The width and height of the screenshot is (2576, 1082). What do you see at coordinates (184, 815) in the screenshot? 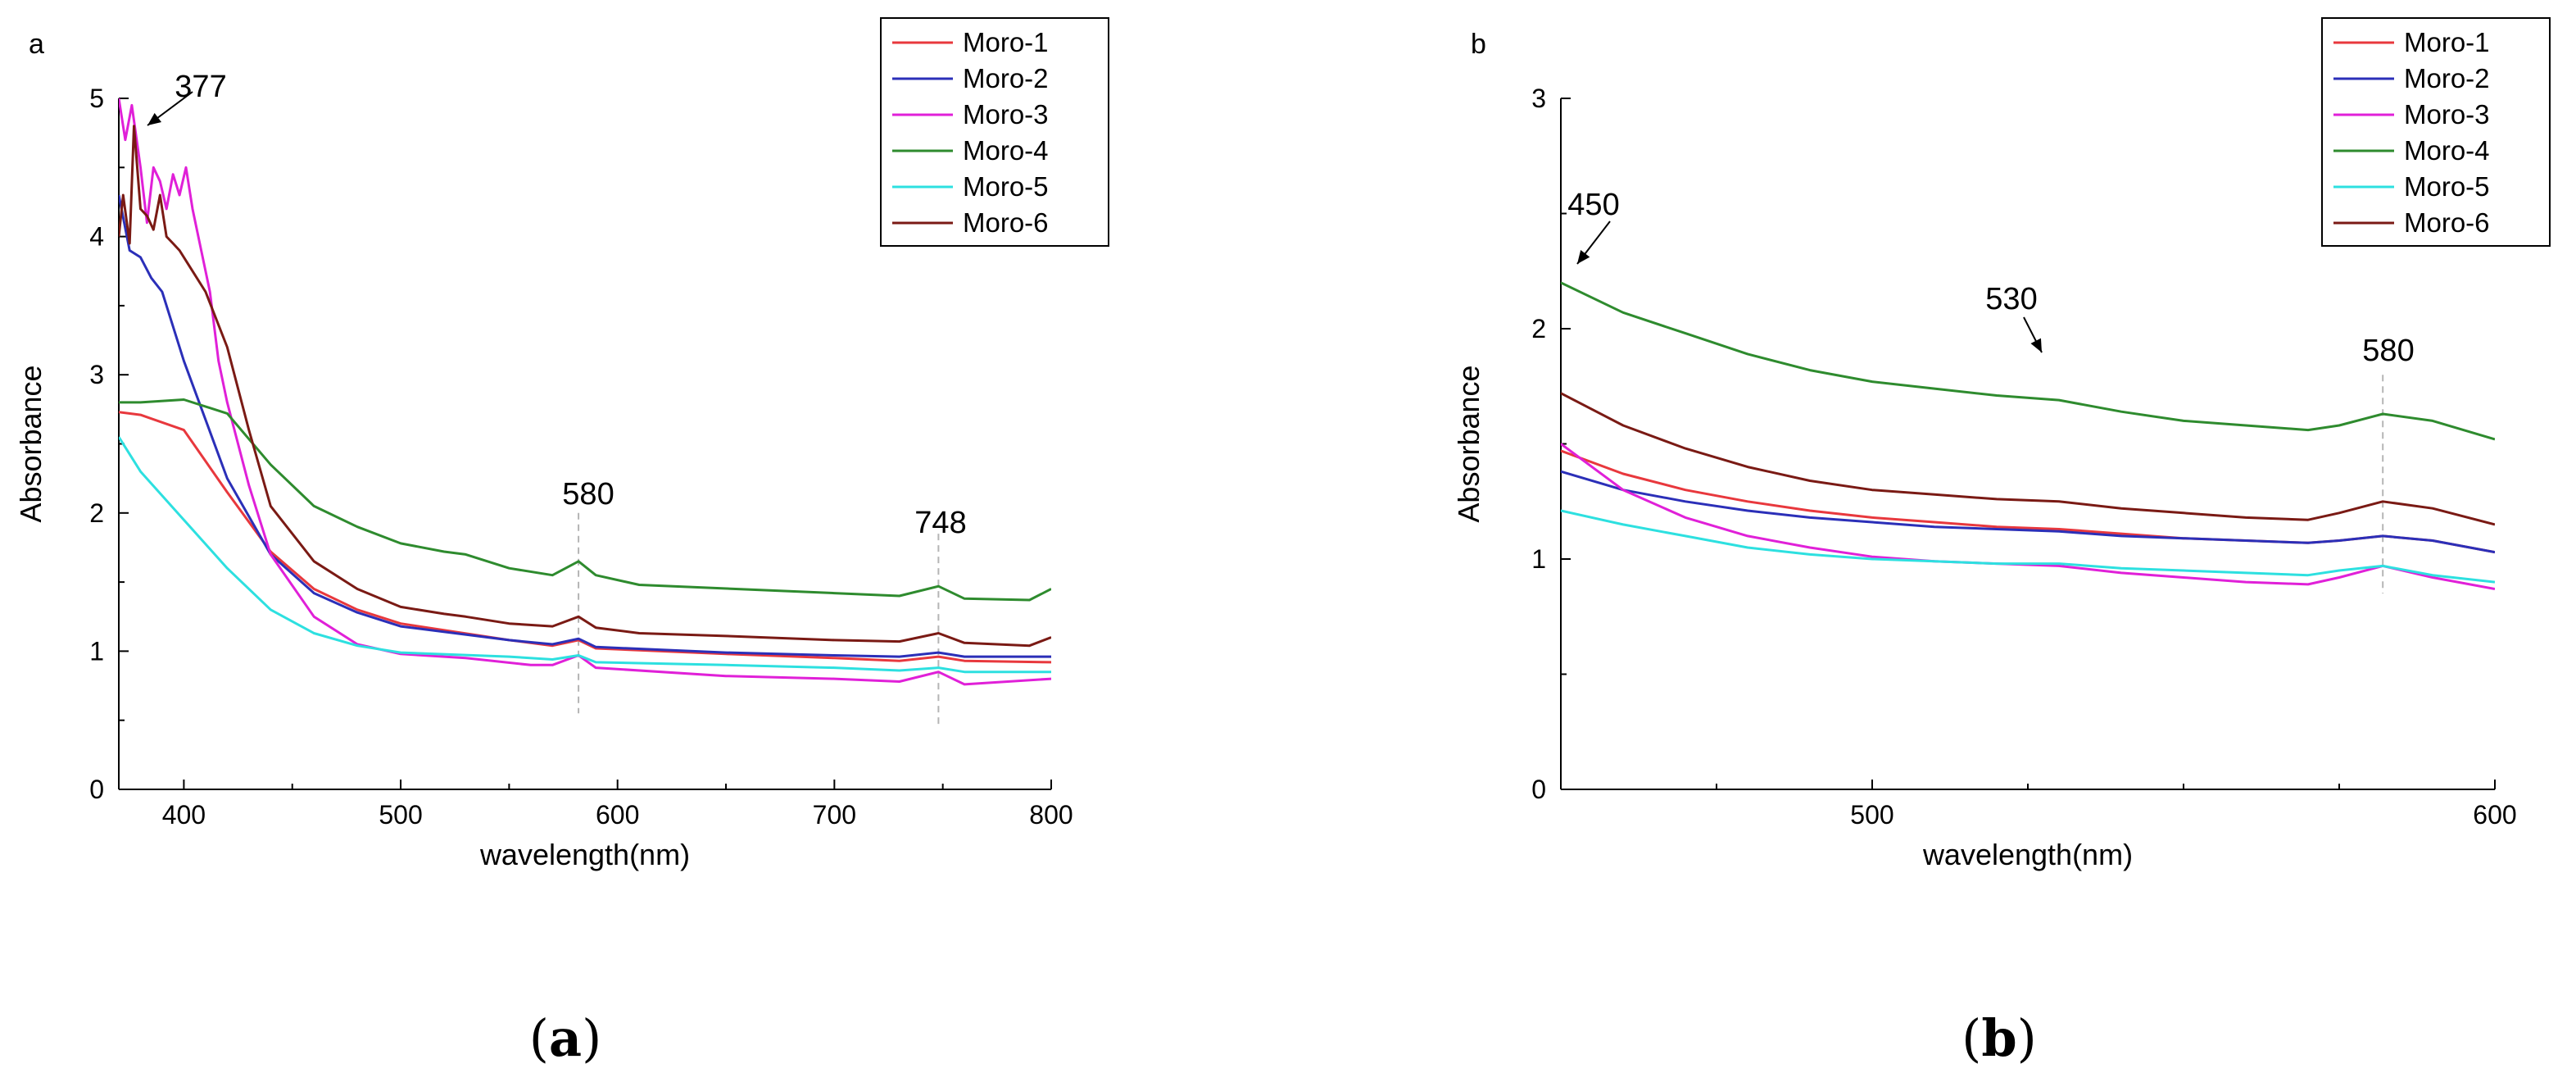
I see `x-tick-label: 400` at bounding box center [184, 815].